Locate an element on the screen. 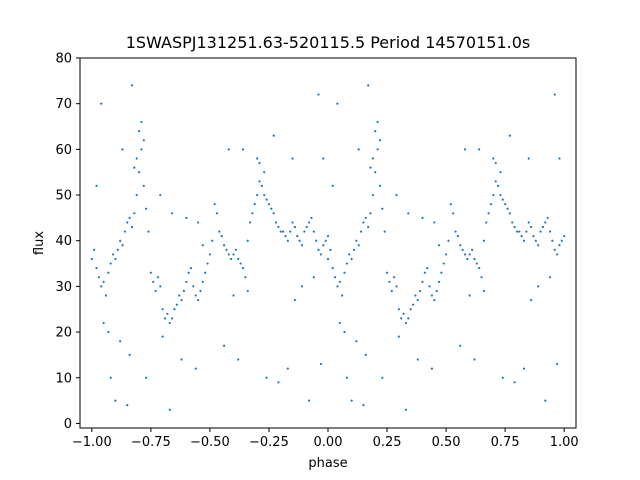  y-tick-label: 0 is located at coordinates (68, 424).